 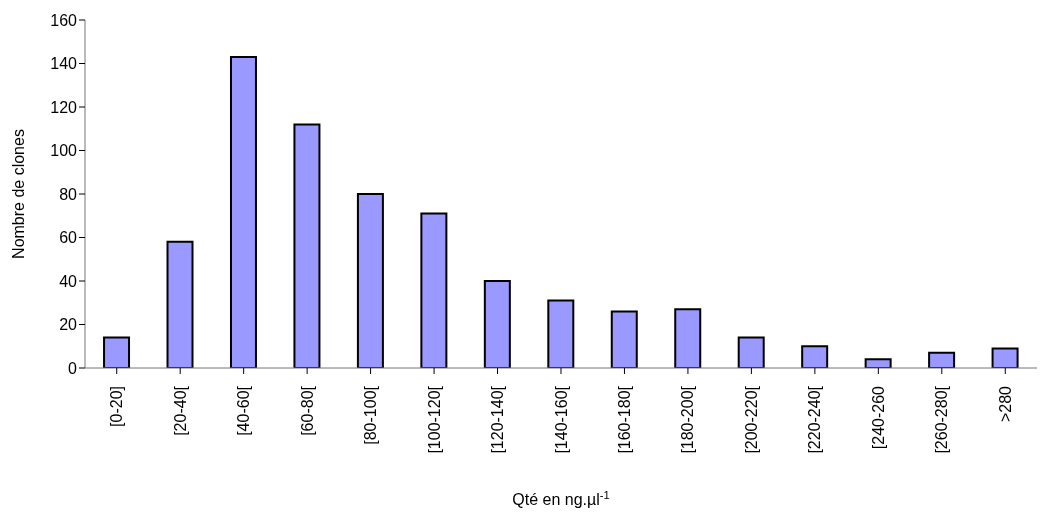 I want to click on y-tick-label: 80, so click(x=68, y=194).